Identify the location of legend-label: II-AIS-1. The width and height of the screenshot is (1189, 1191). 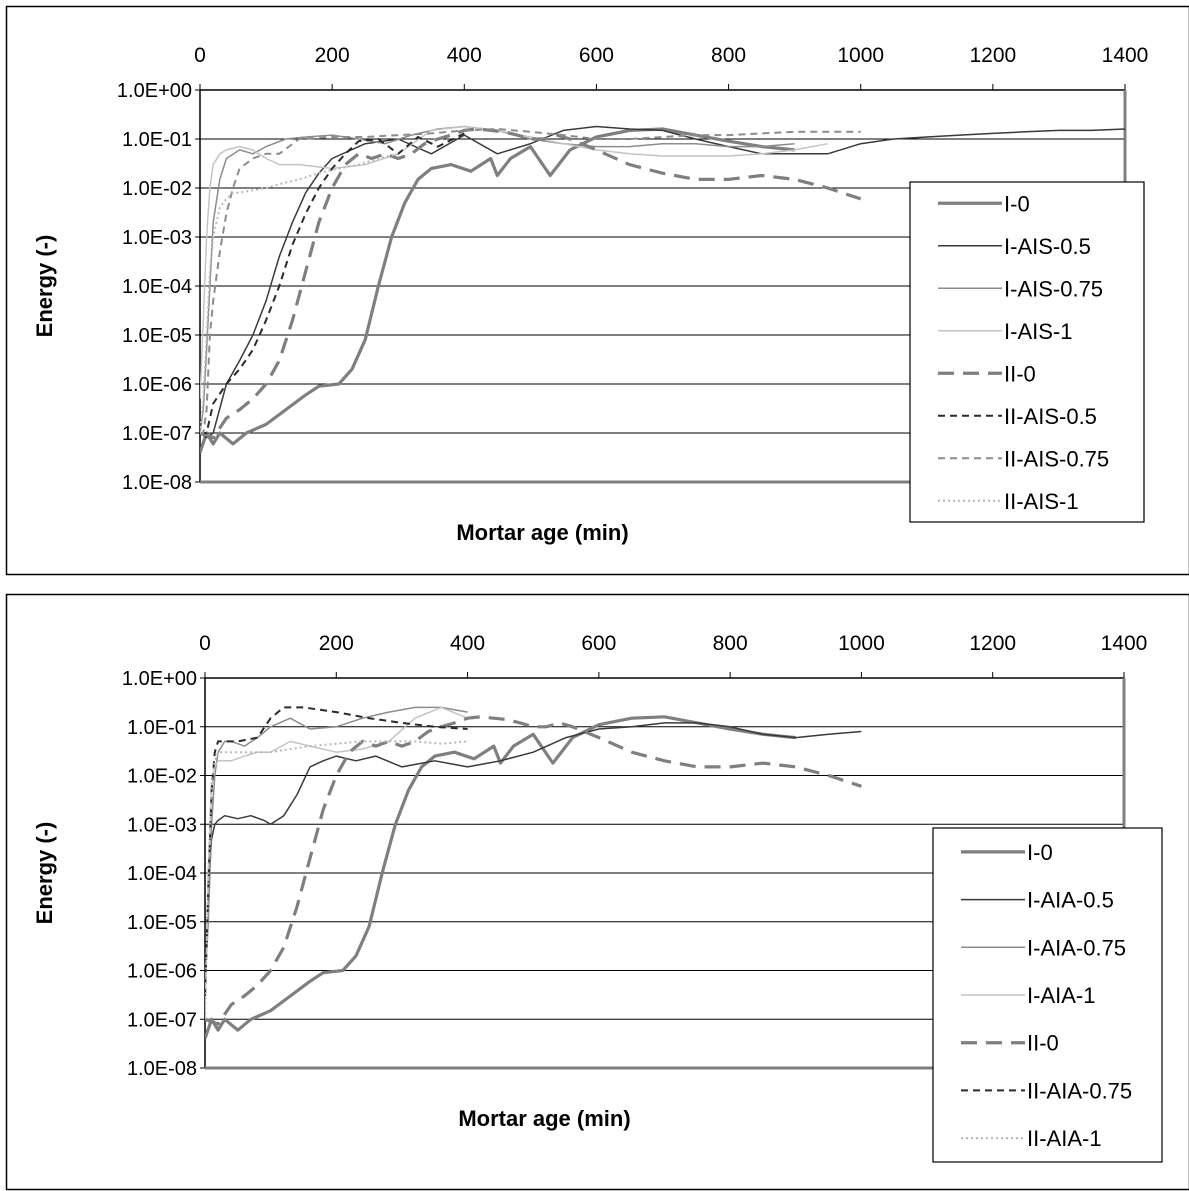
(1041, 501).